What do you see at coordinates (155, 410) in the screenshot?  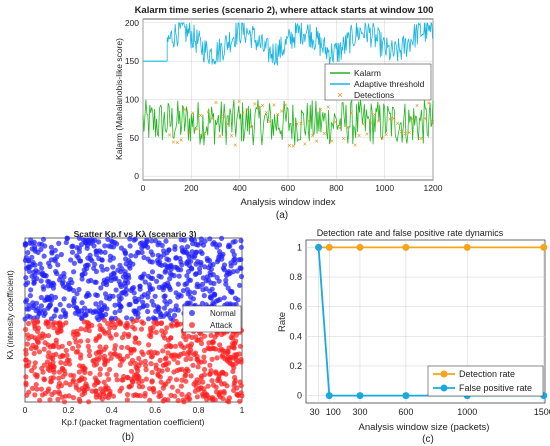 I see `b-x-tick-label: 0.6` at bounding box center [155, 410].